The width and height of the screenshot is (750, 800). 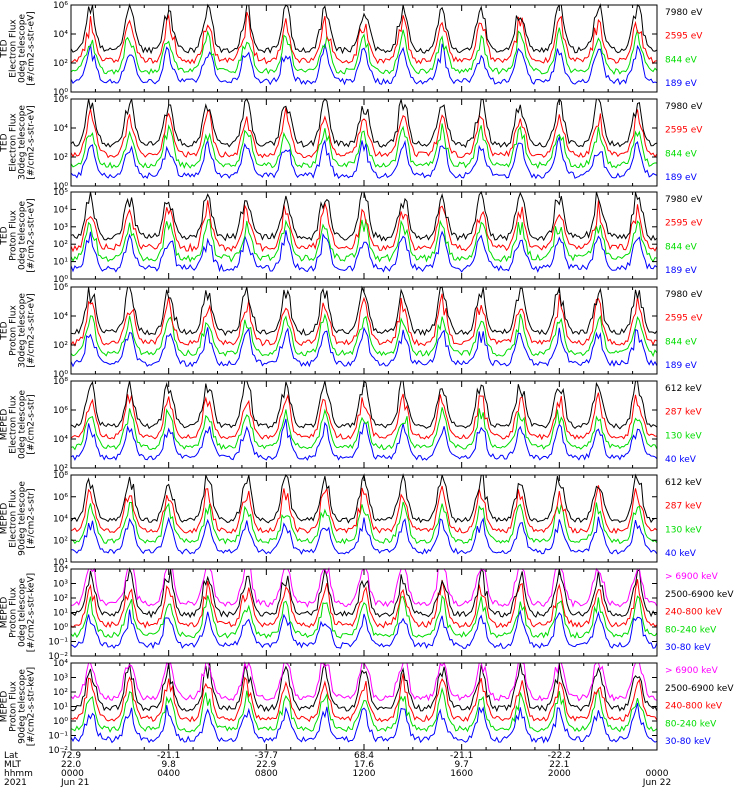 I want to click on x-axis-value: -21.1, so click(x=168, y=756).